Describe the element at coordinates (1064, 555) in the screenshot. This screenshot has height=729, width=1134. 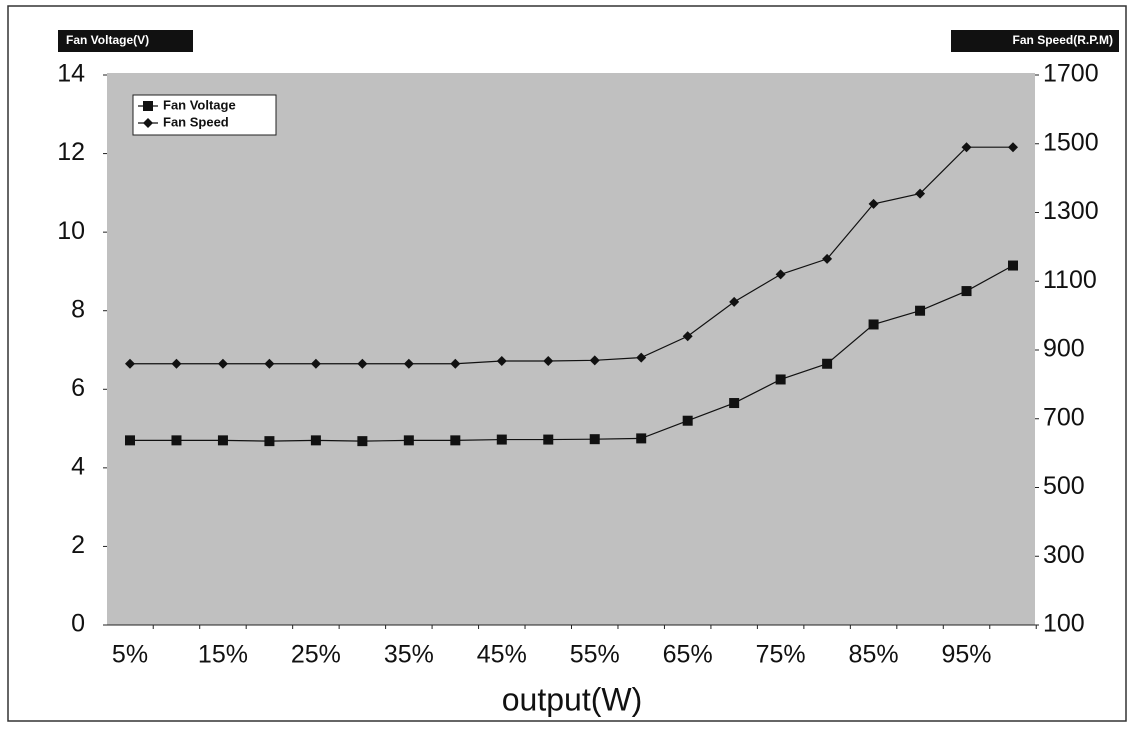
I see `y2-tick-label: 300` at that location.